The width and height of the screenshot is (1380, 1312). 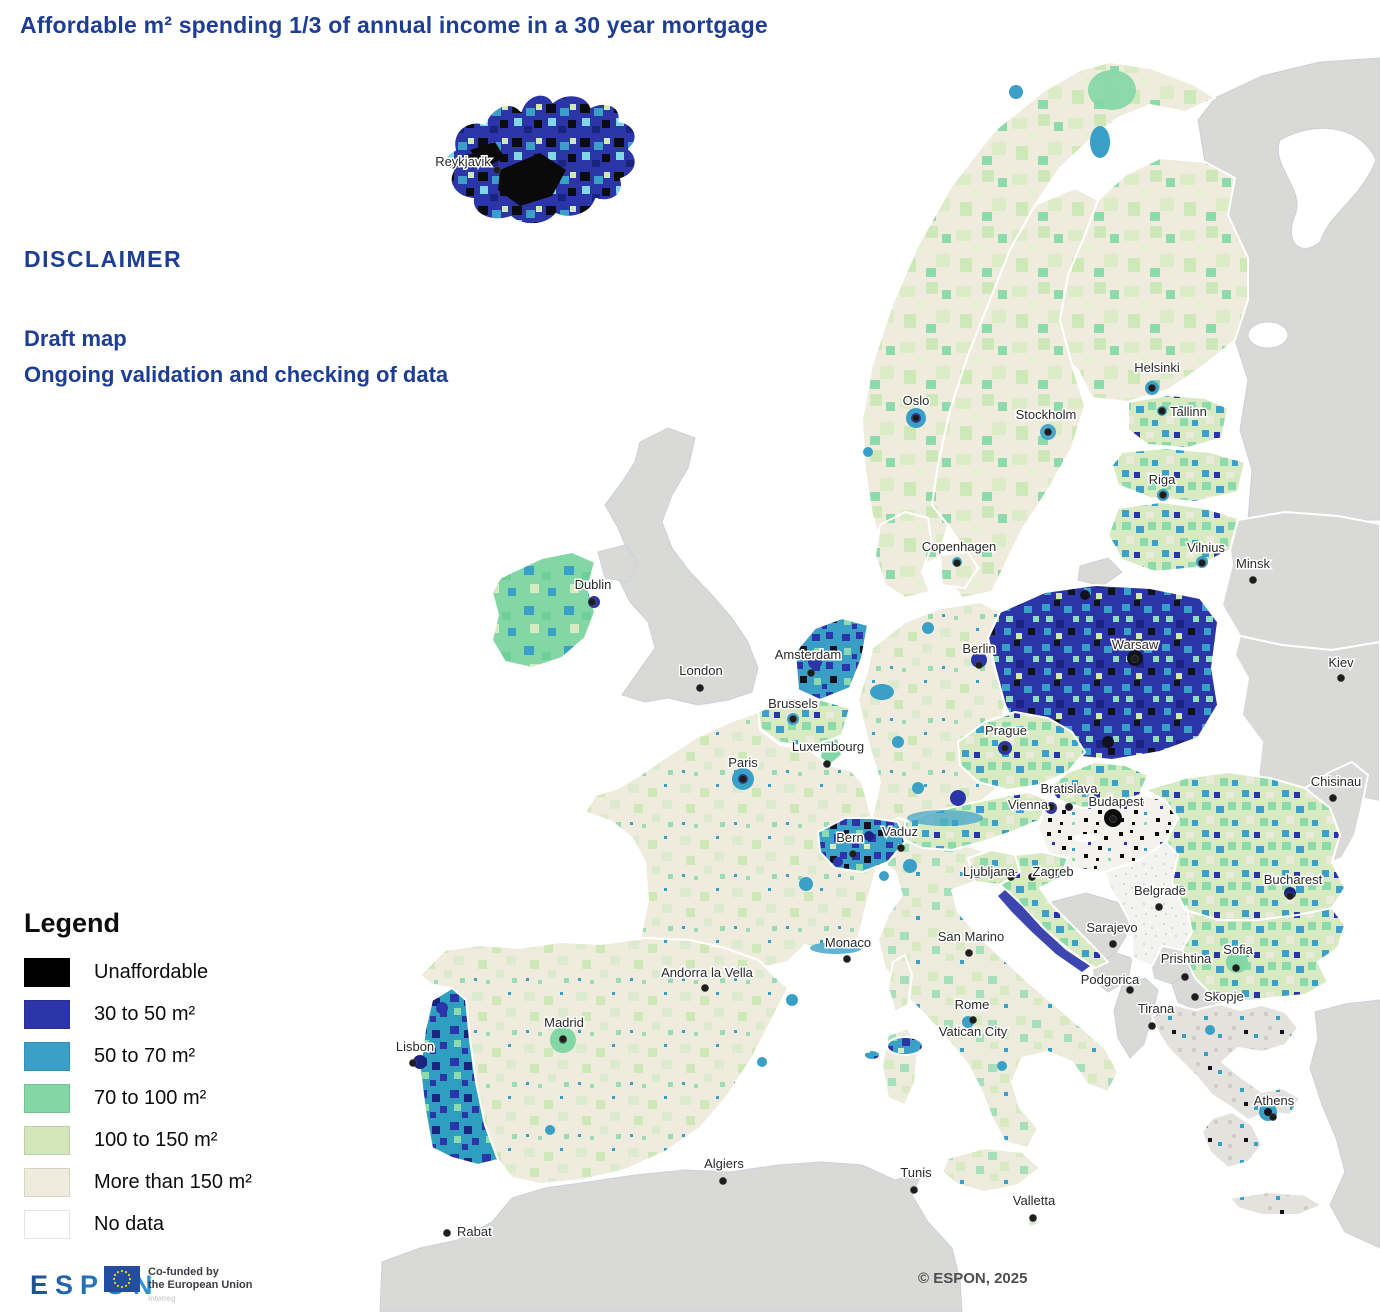 What do you see at coordinates (173, 1181) in the screenshot?
I see `legend-label: More than 150 m²` at bounding box center [173, 1181].